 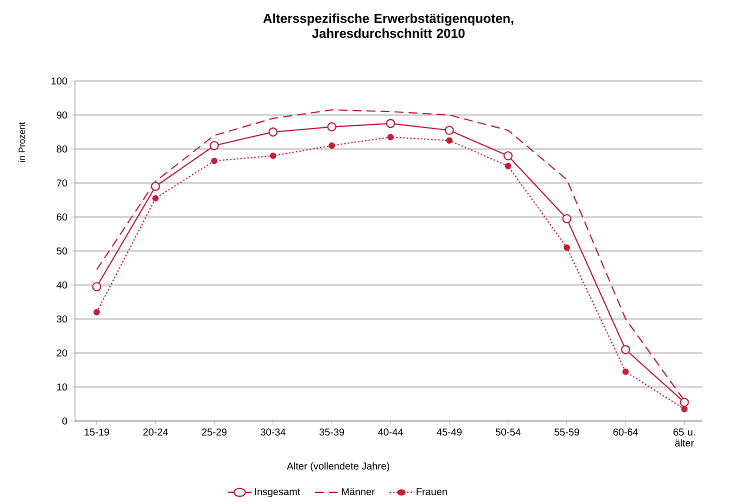 I want to click on y-tick-label: 100, so click(x=60, y=81).